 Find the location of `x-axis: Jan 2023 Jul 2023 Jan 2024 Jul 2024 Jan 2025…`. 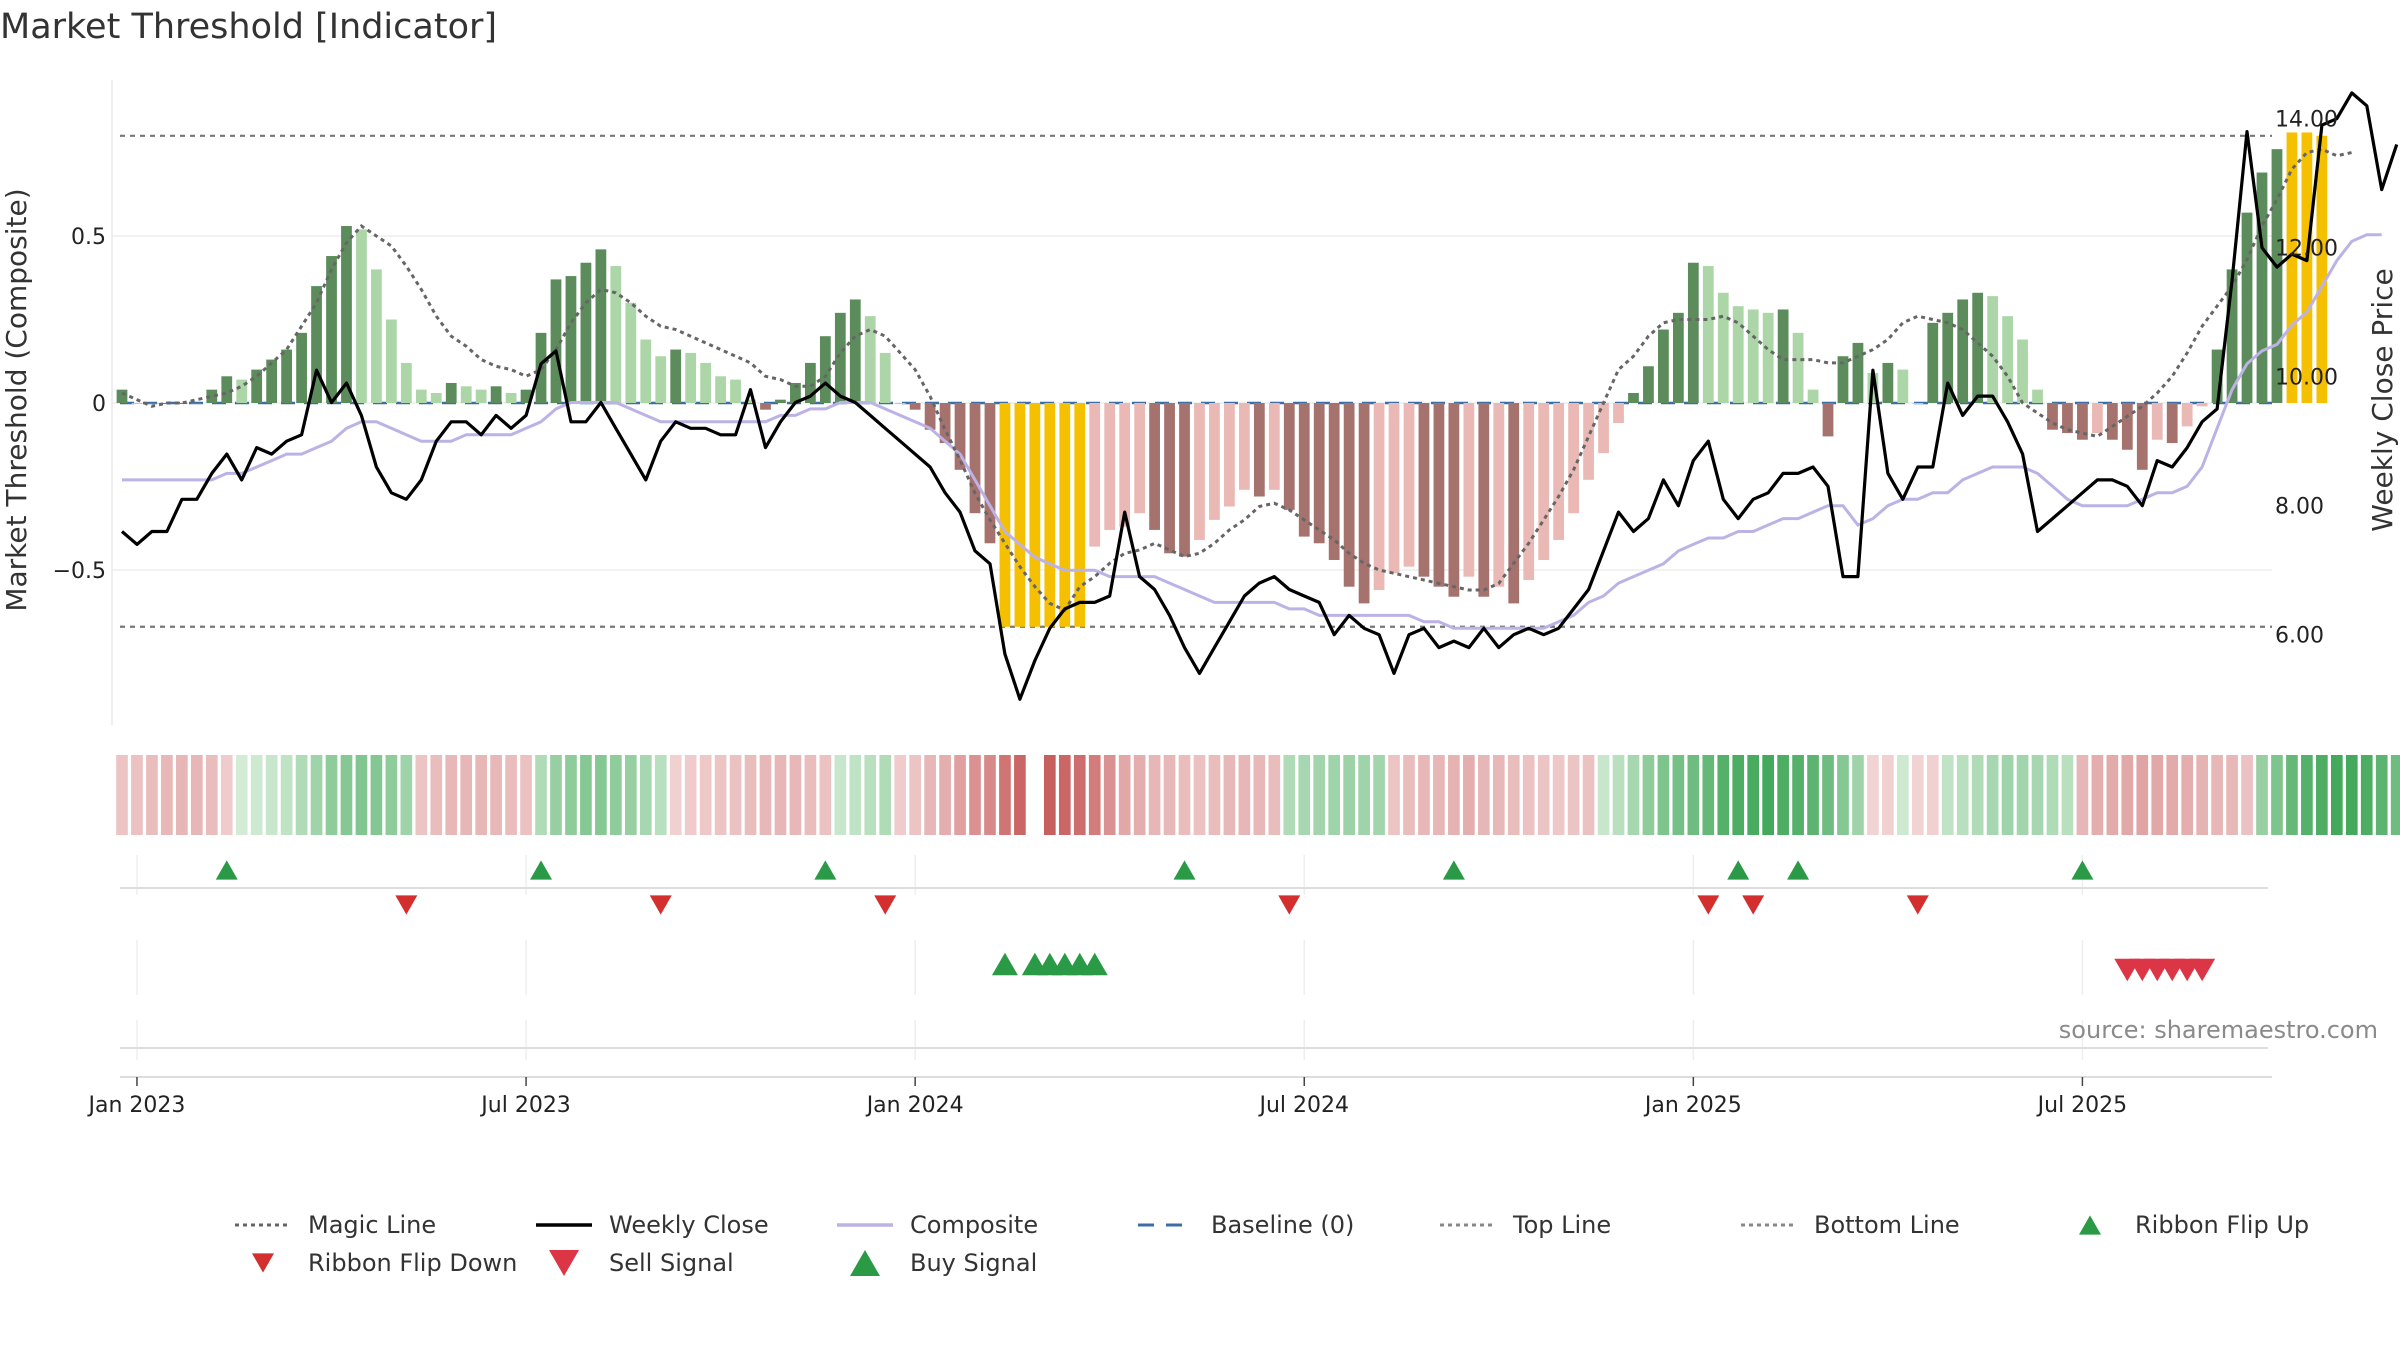

x-axis: Jan 2023 Jul 2023 Jan 2024 Jul 2024 Jan 2025… is located at coordinates (1179, 1097).